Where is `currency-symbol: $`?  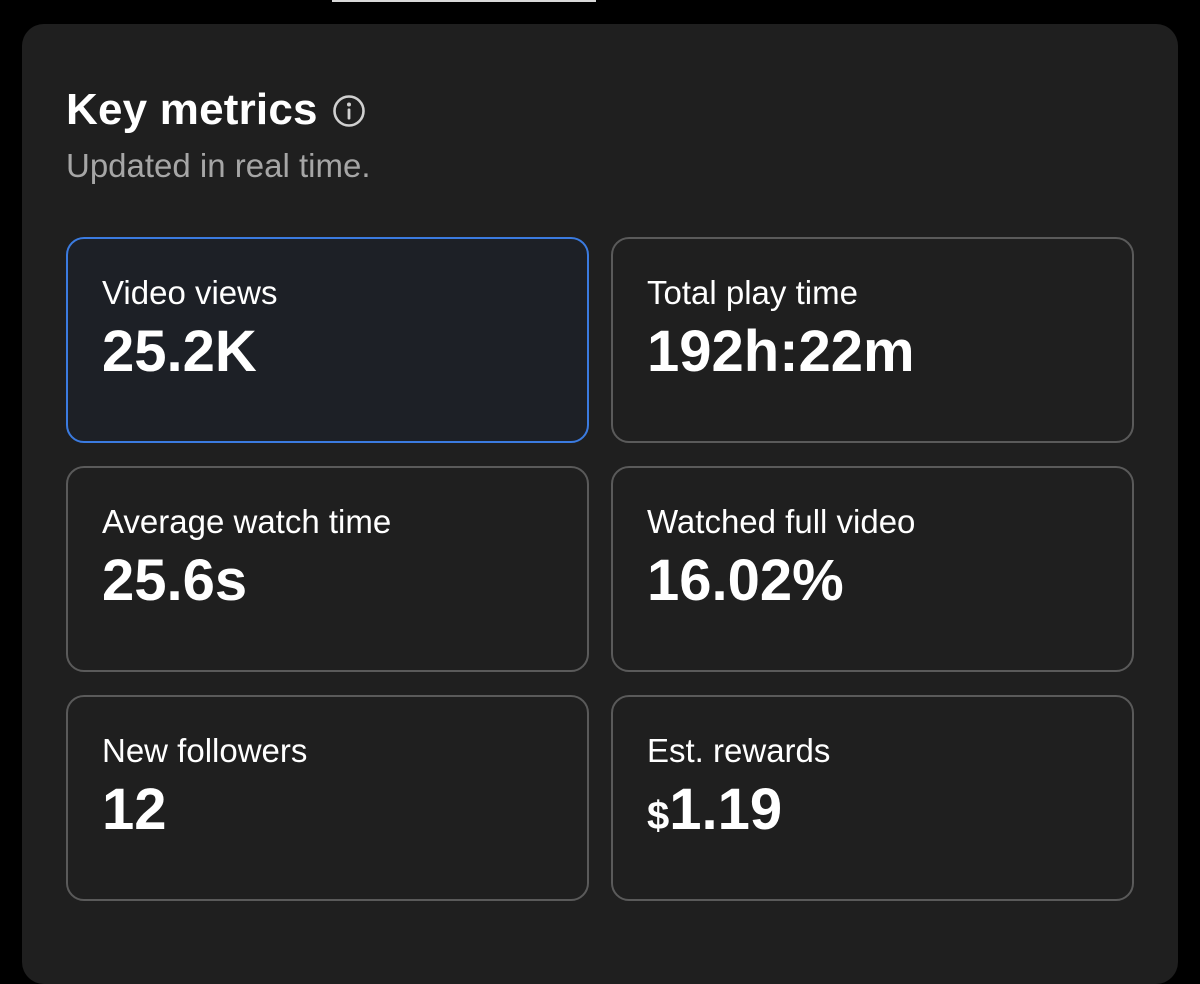 currency-symbol: $ is located at coordinates (658, 816).